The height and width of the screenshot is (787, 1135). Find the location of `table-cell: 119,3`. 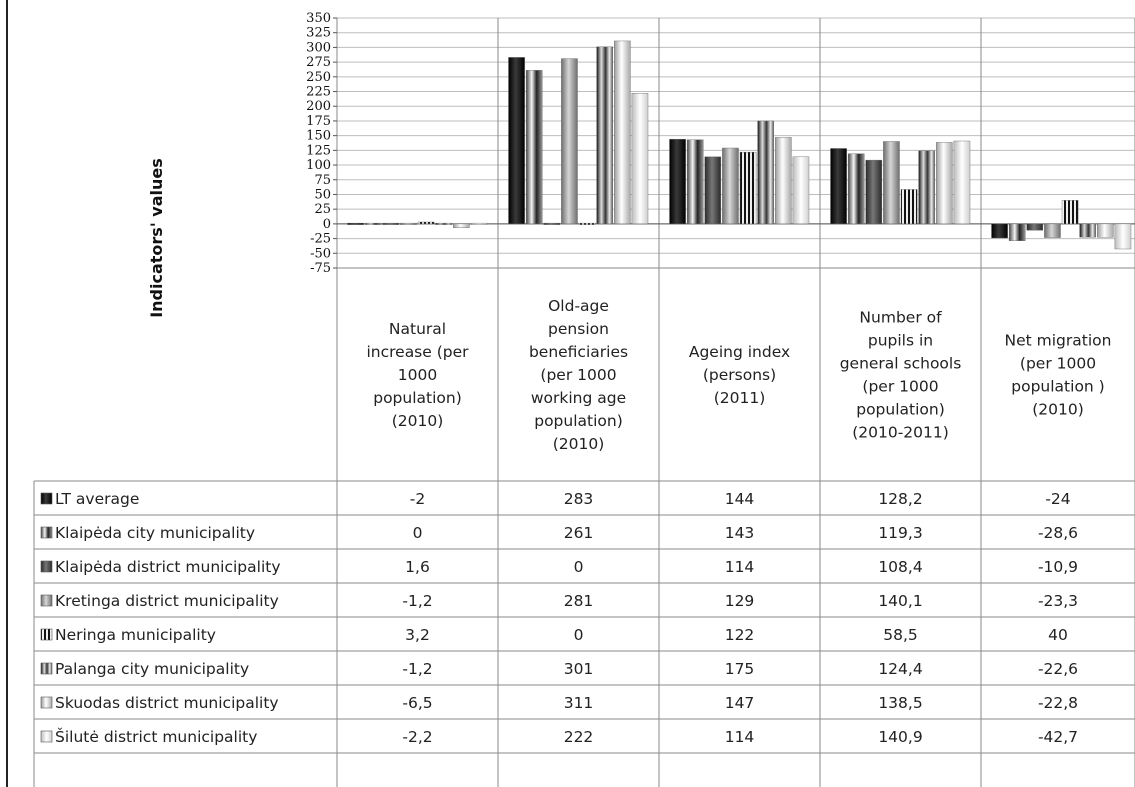

table-cell: 119,3 is located at coordinates (900, 533).